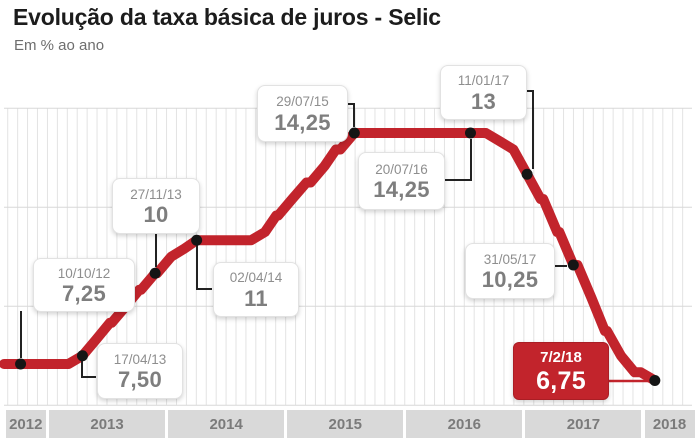 The width and height of the screenshot is (700, 442). Describe the element at coordinates (510, 280) in the screenshot. I see `annotation-value: 10,25` at that location.